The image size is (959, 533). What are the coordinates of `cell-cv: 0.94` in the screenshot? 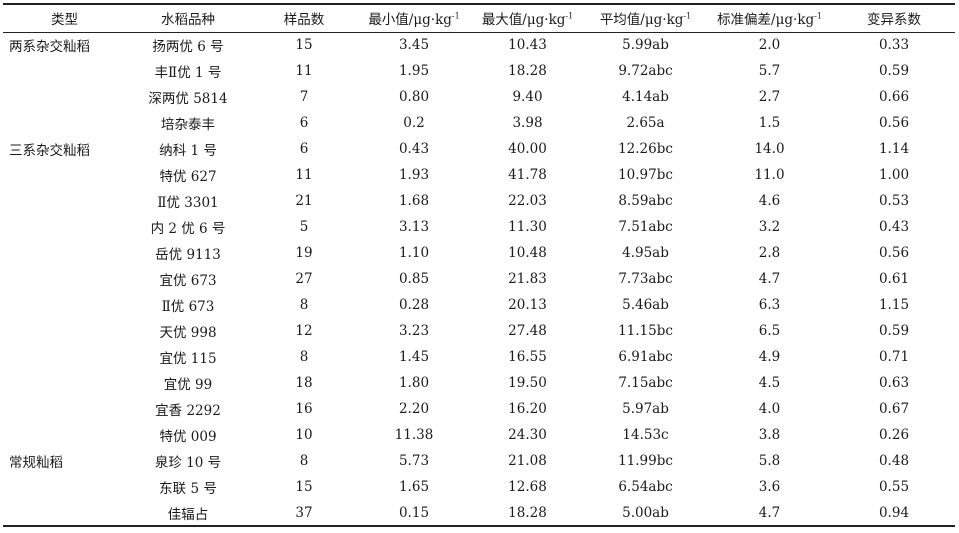 It's located at (894, 513).